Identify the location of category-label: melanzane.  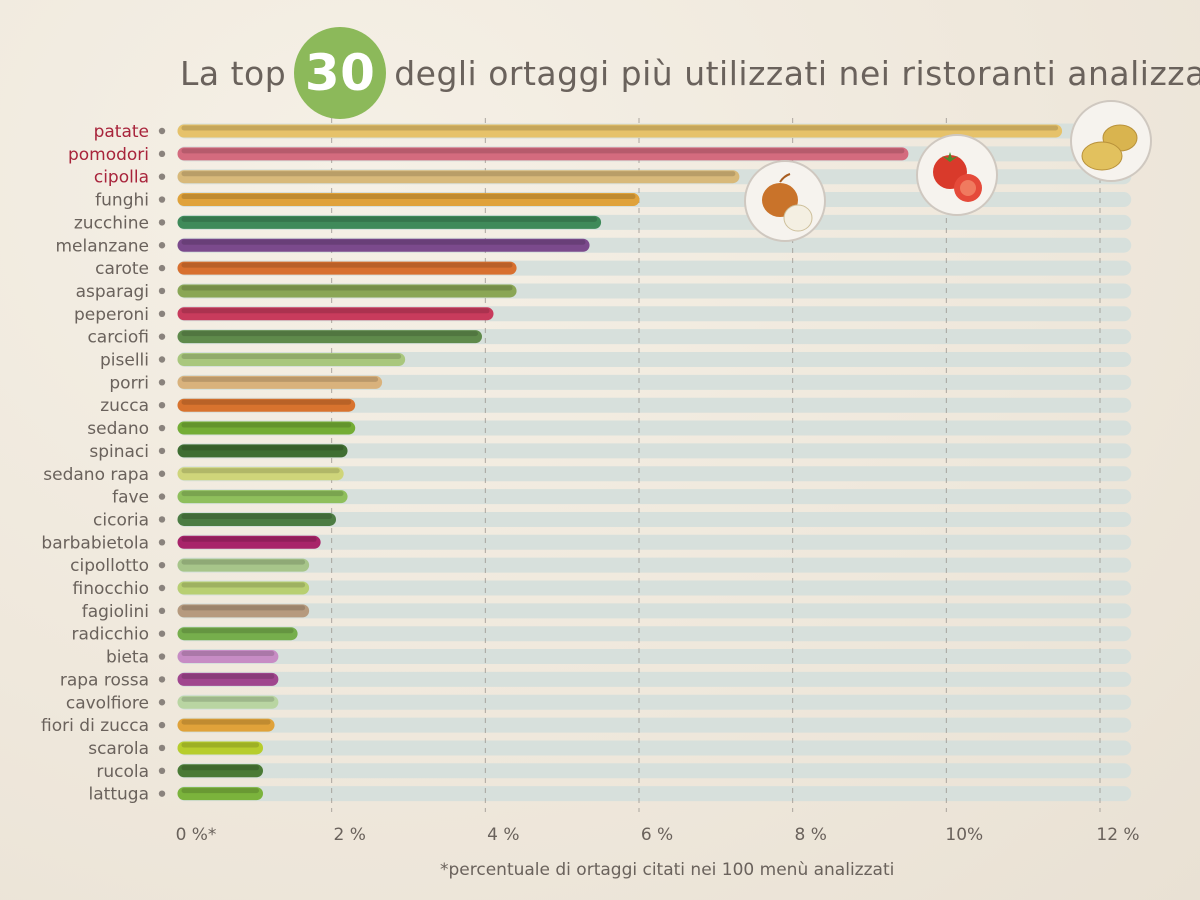
(102, 246).